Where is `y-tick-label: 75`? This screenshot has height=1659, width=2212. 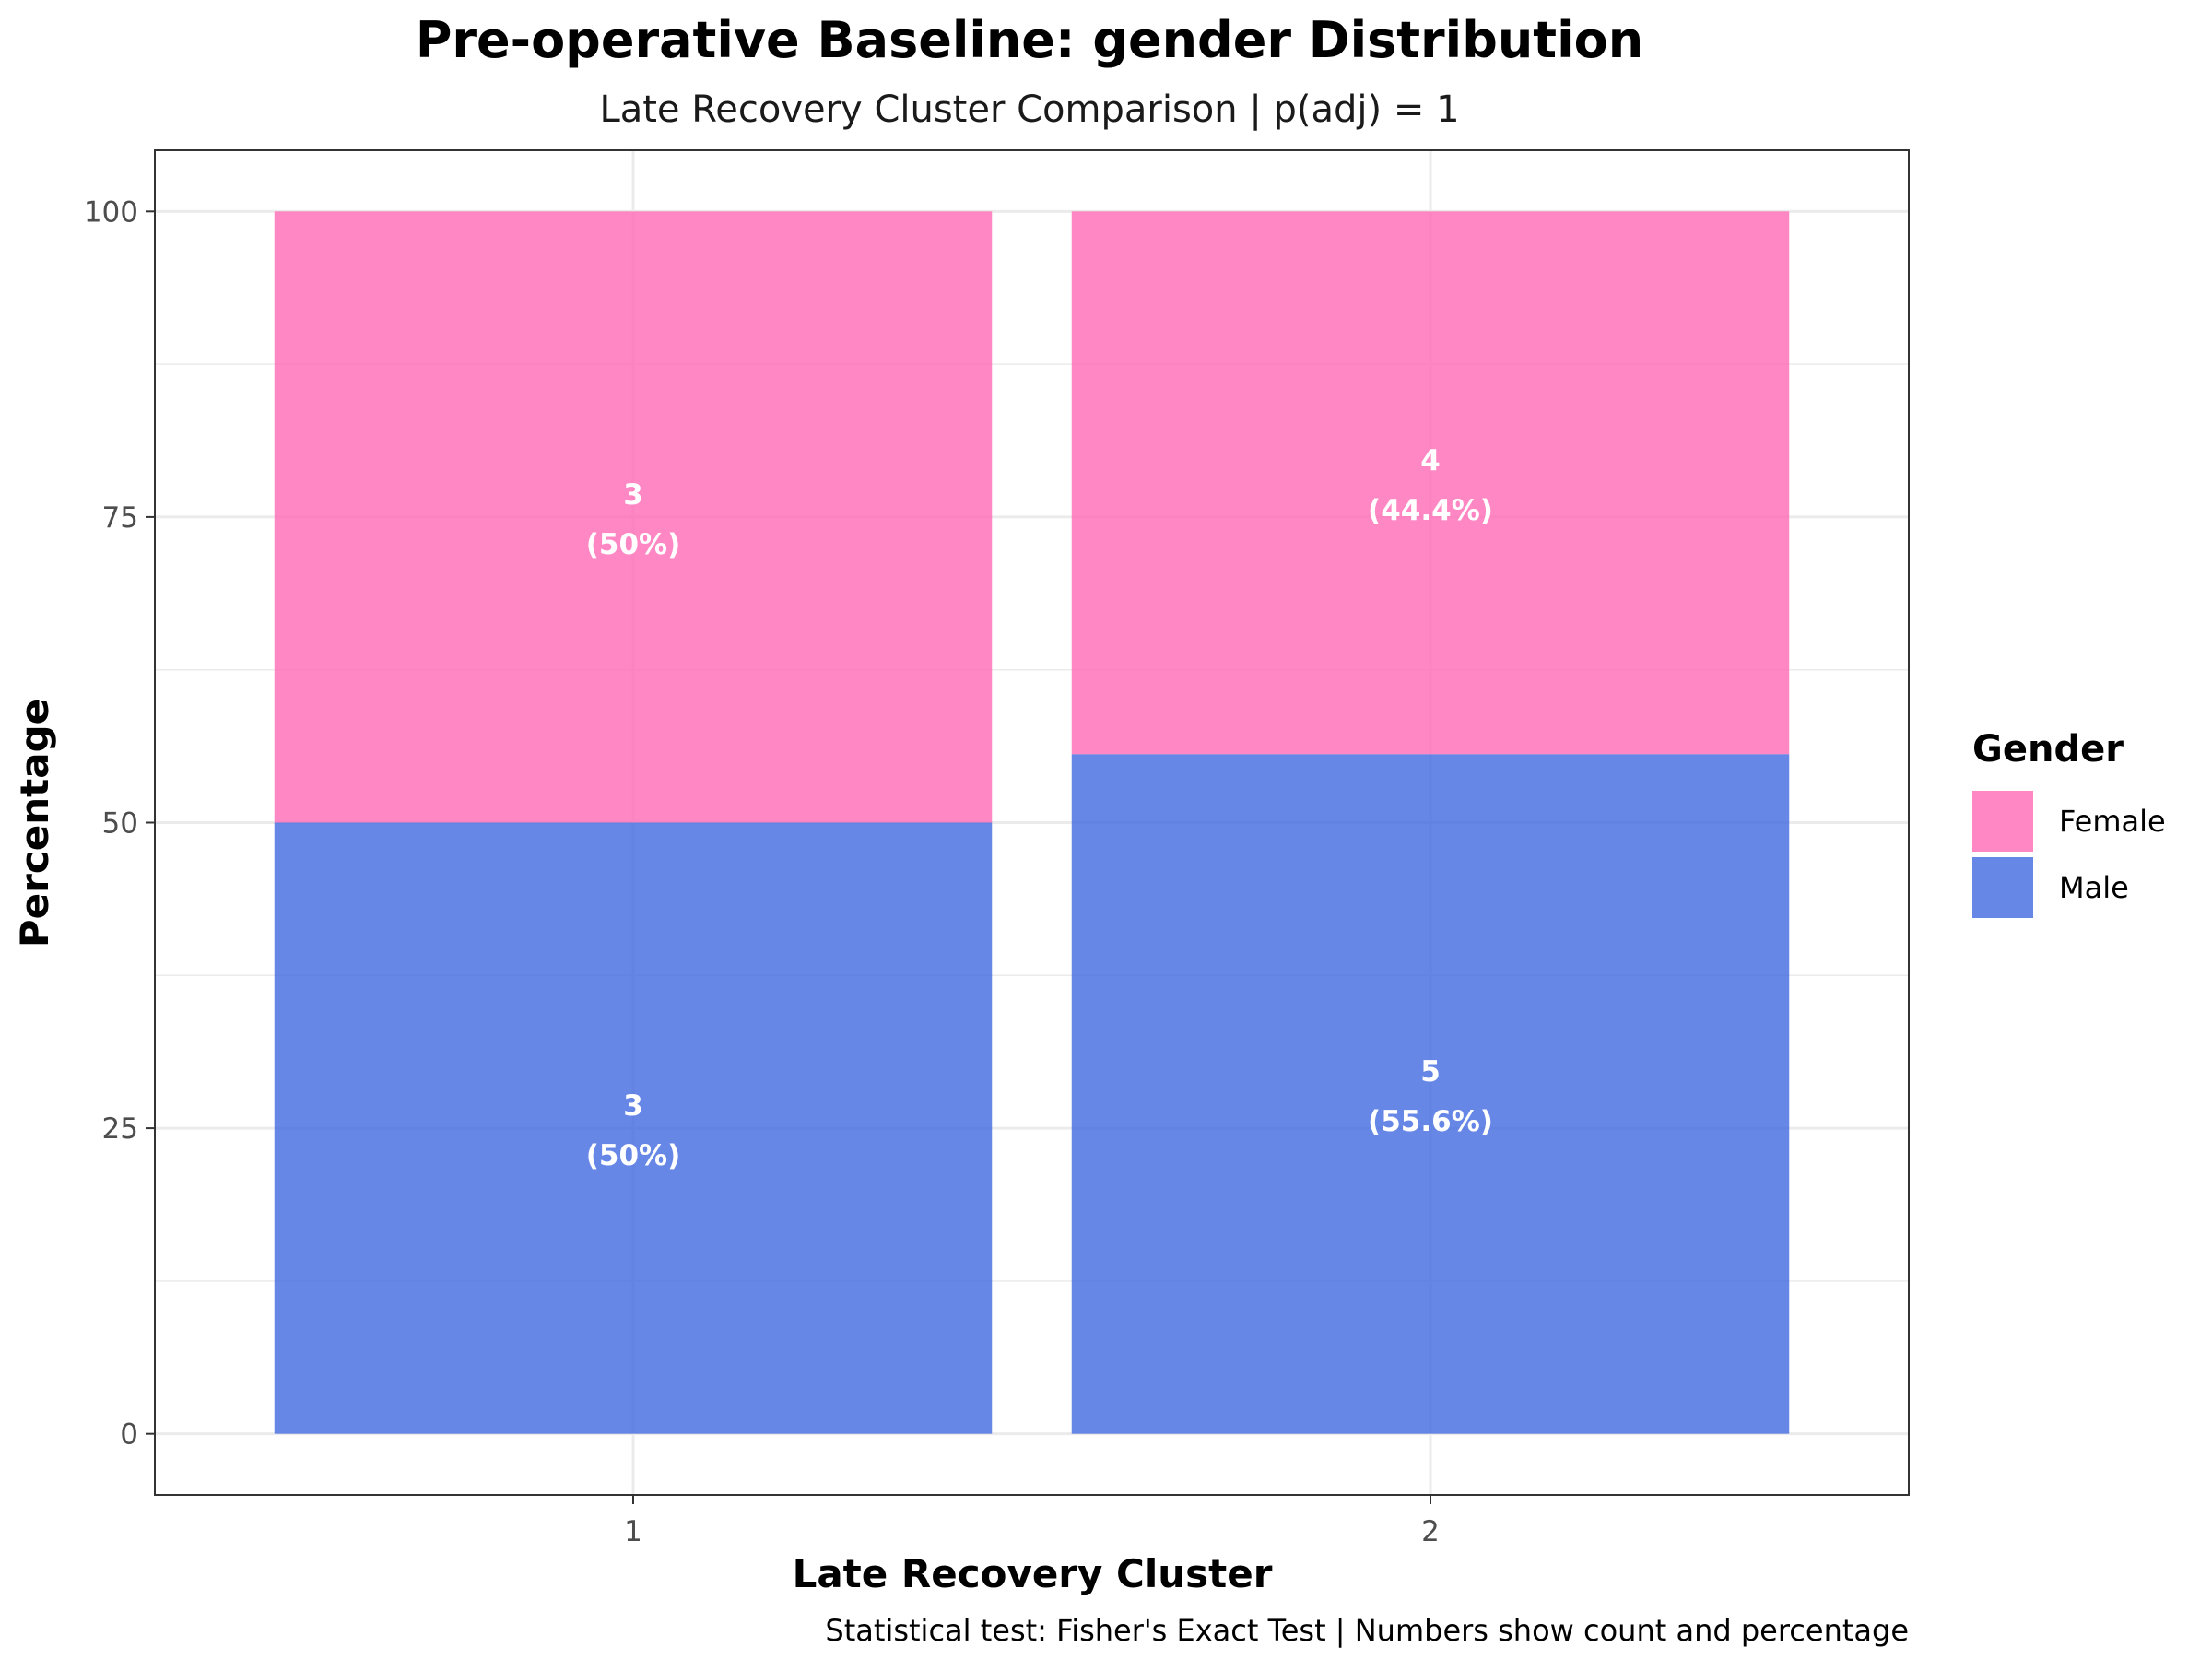
y-tick-label: 75 is located at coordinates (120, 518).